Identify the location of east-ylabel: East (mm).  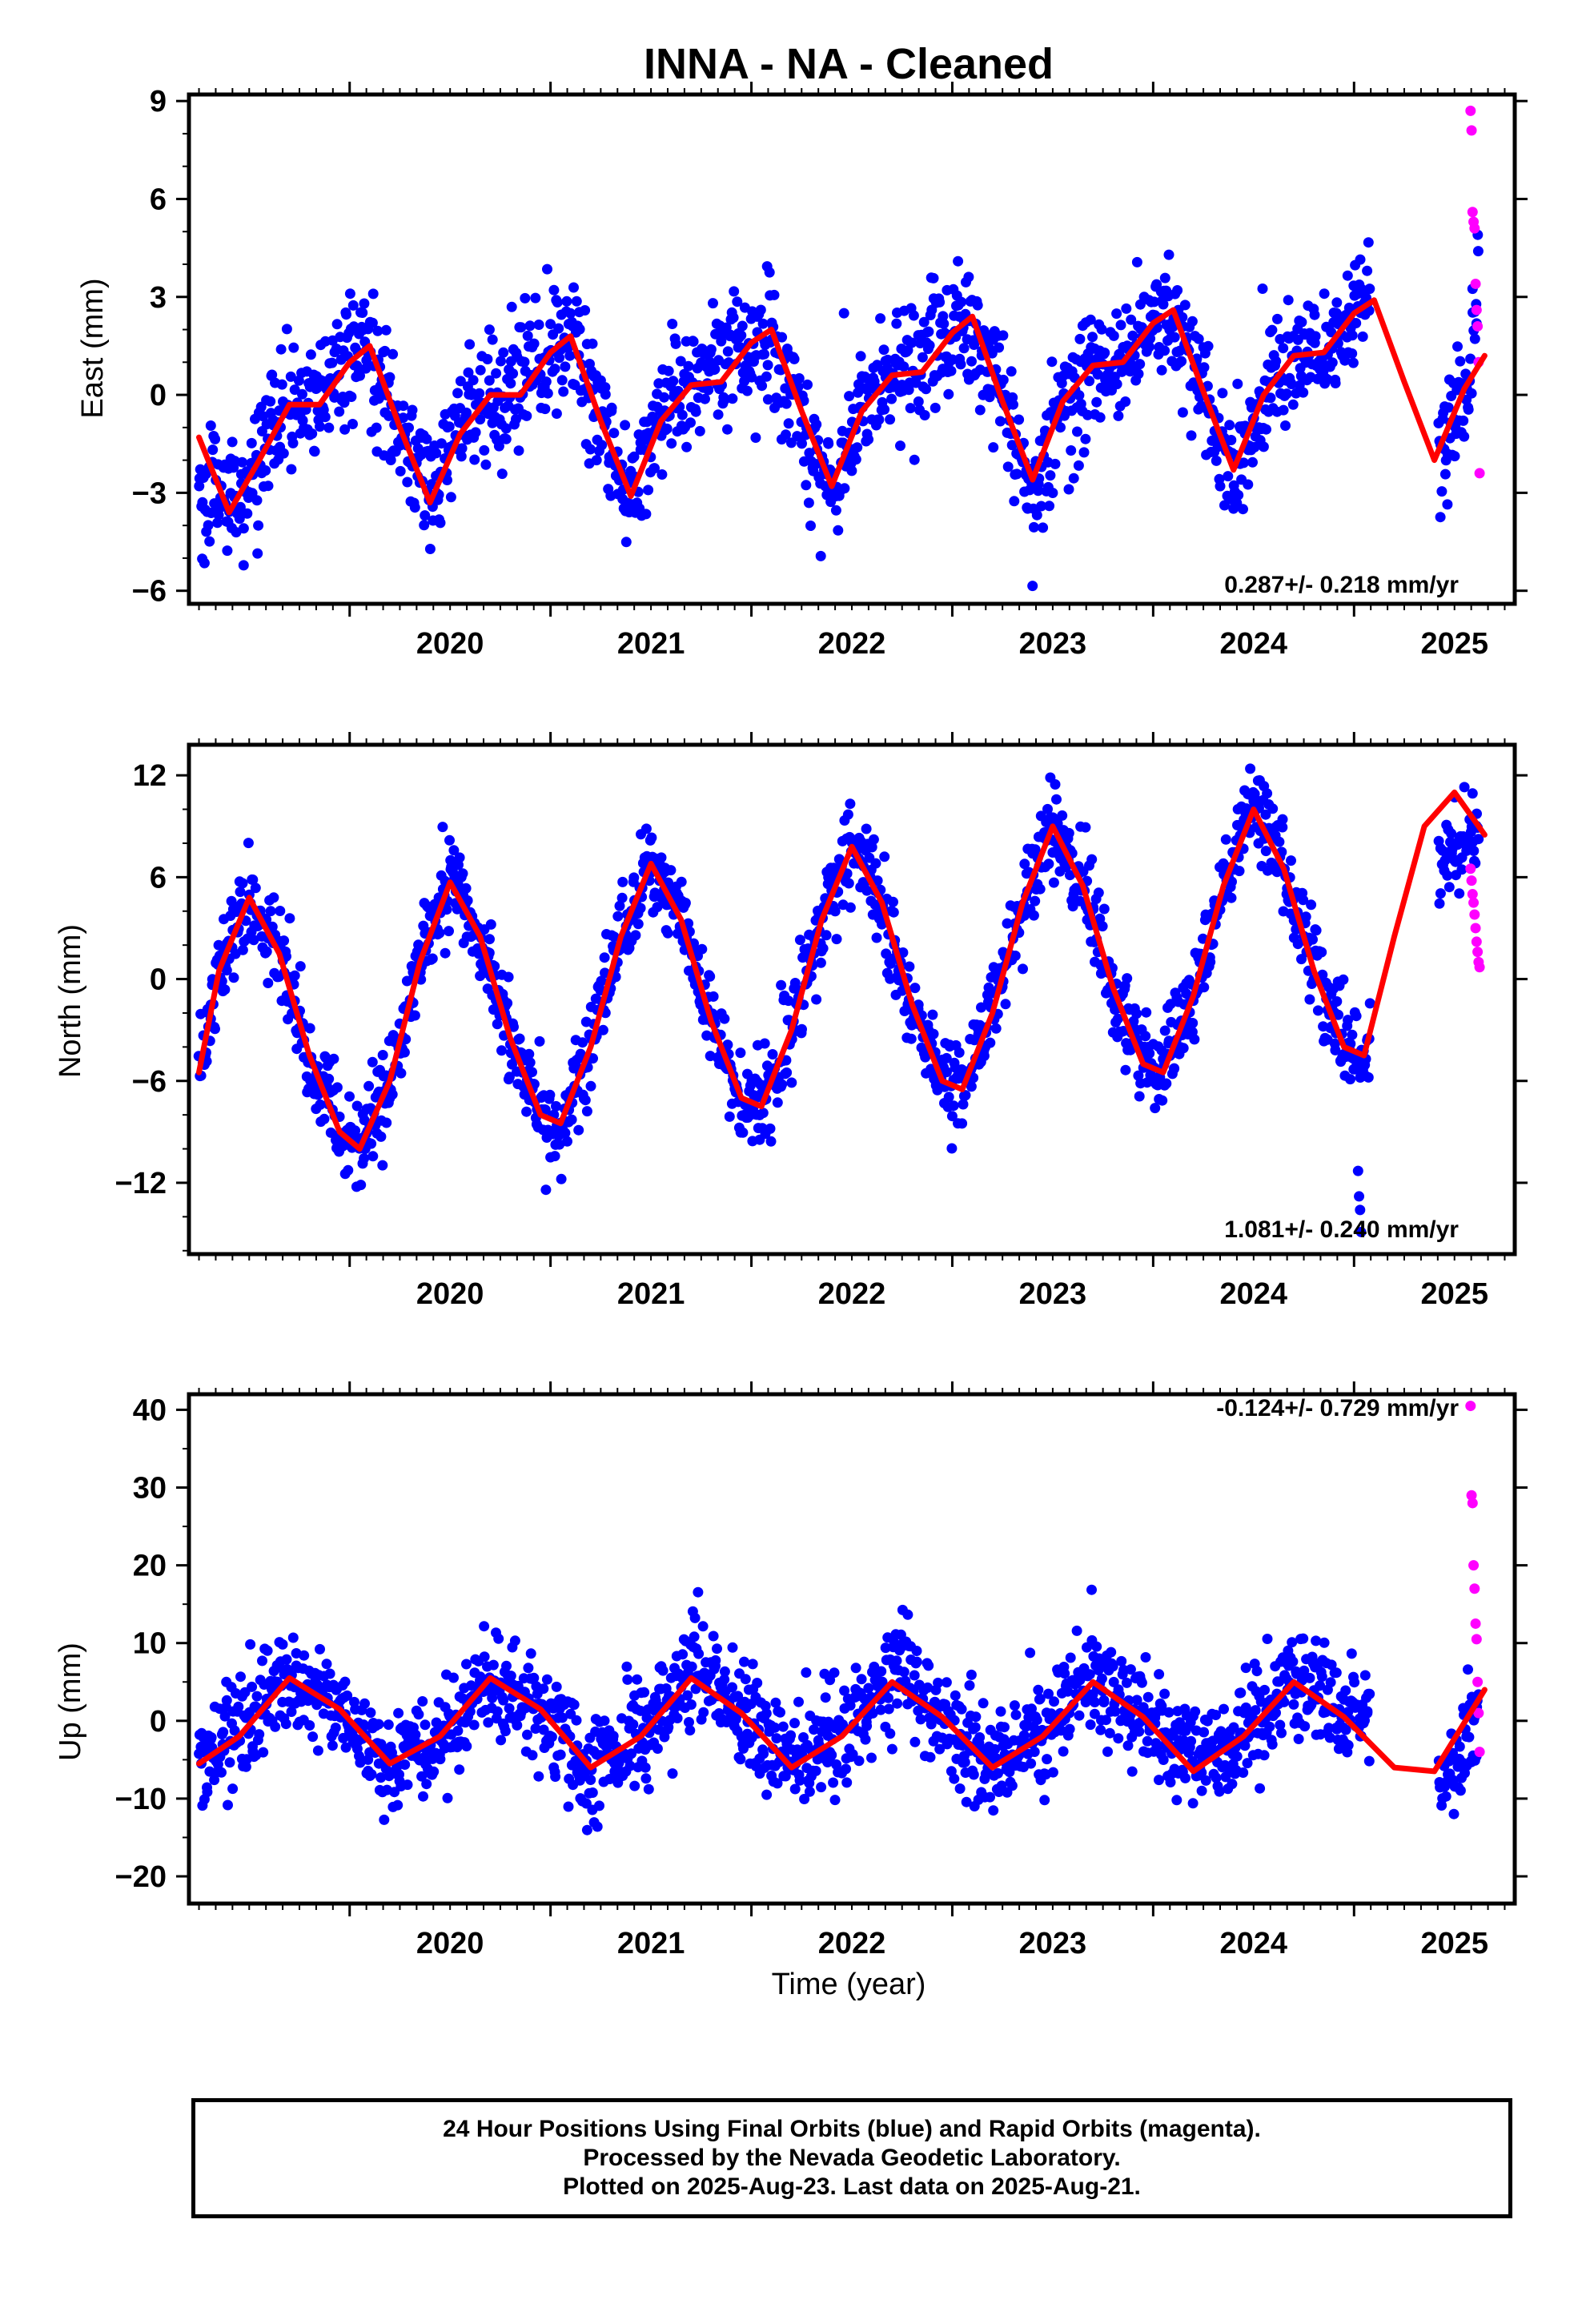
(93, 348).